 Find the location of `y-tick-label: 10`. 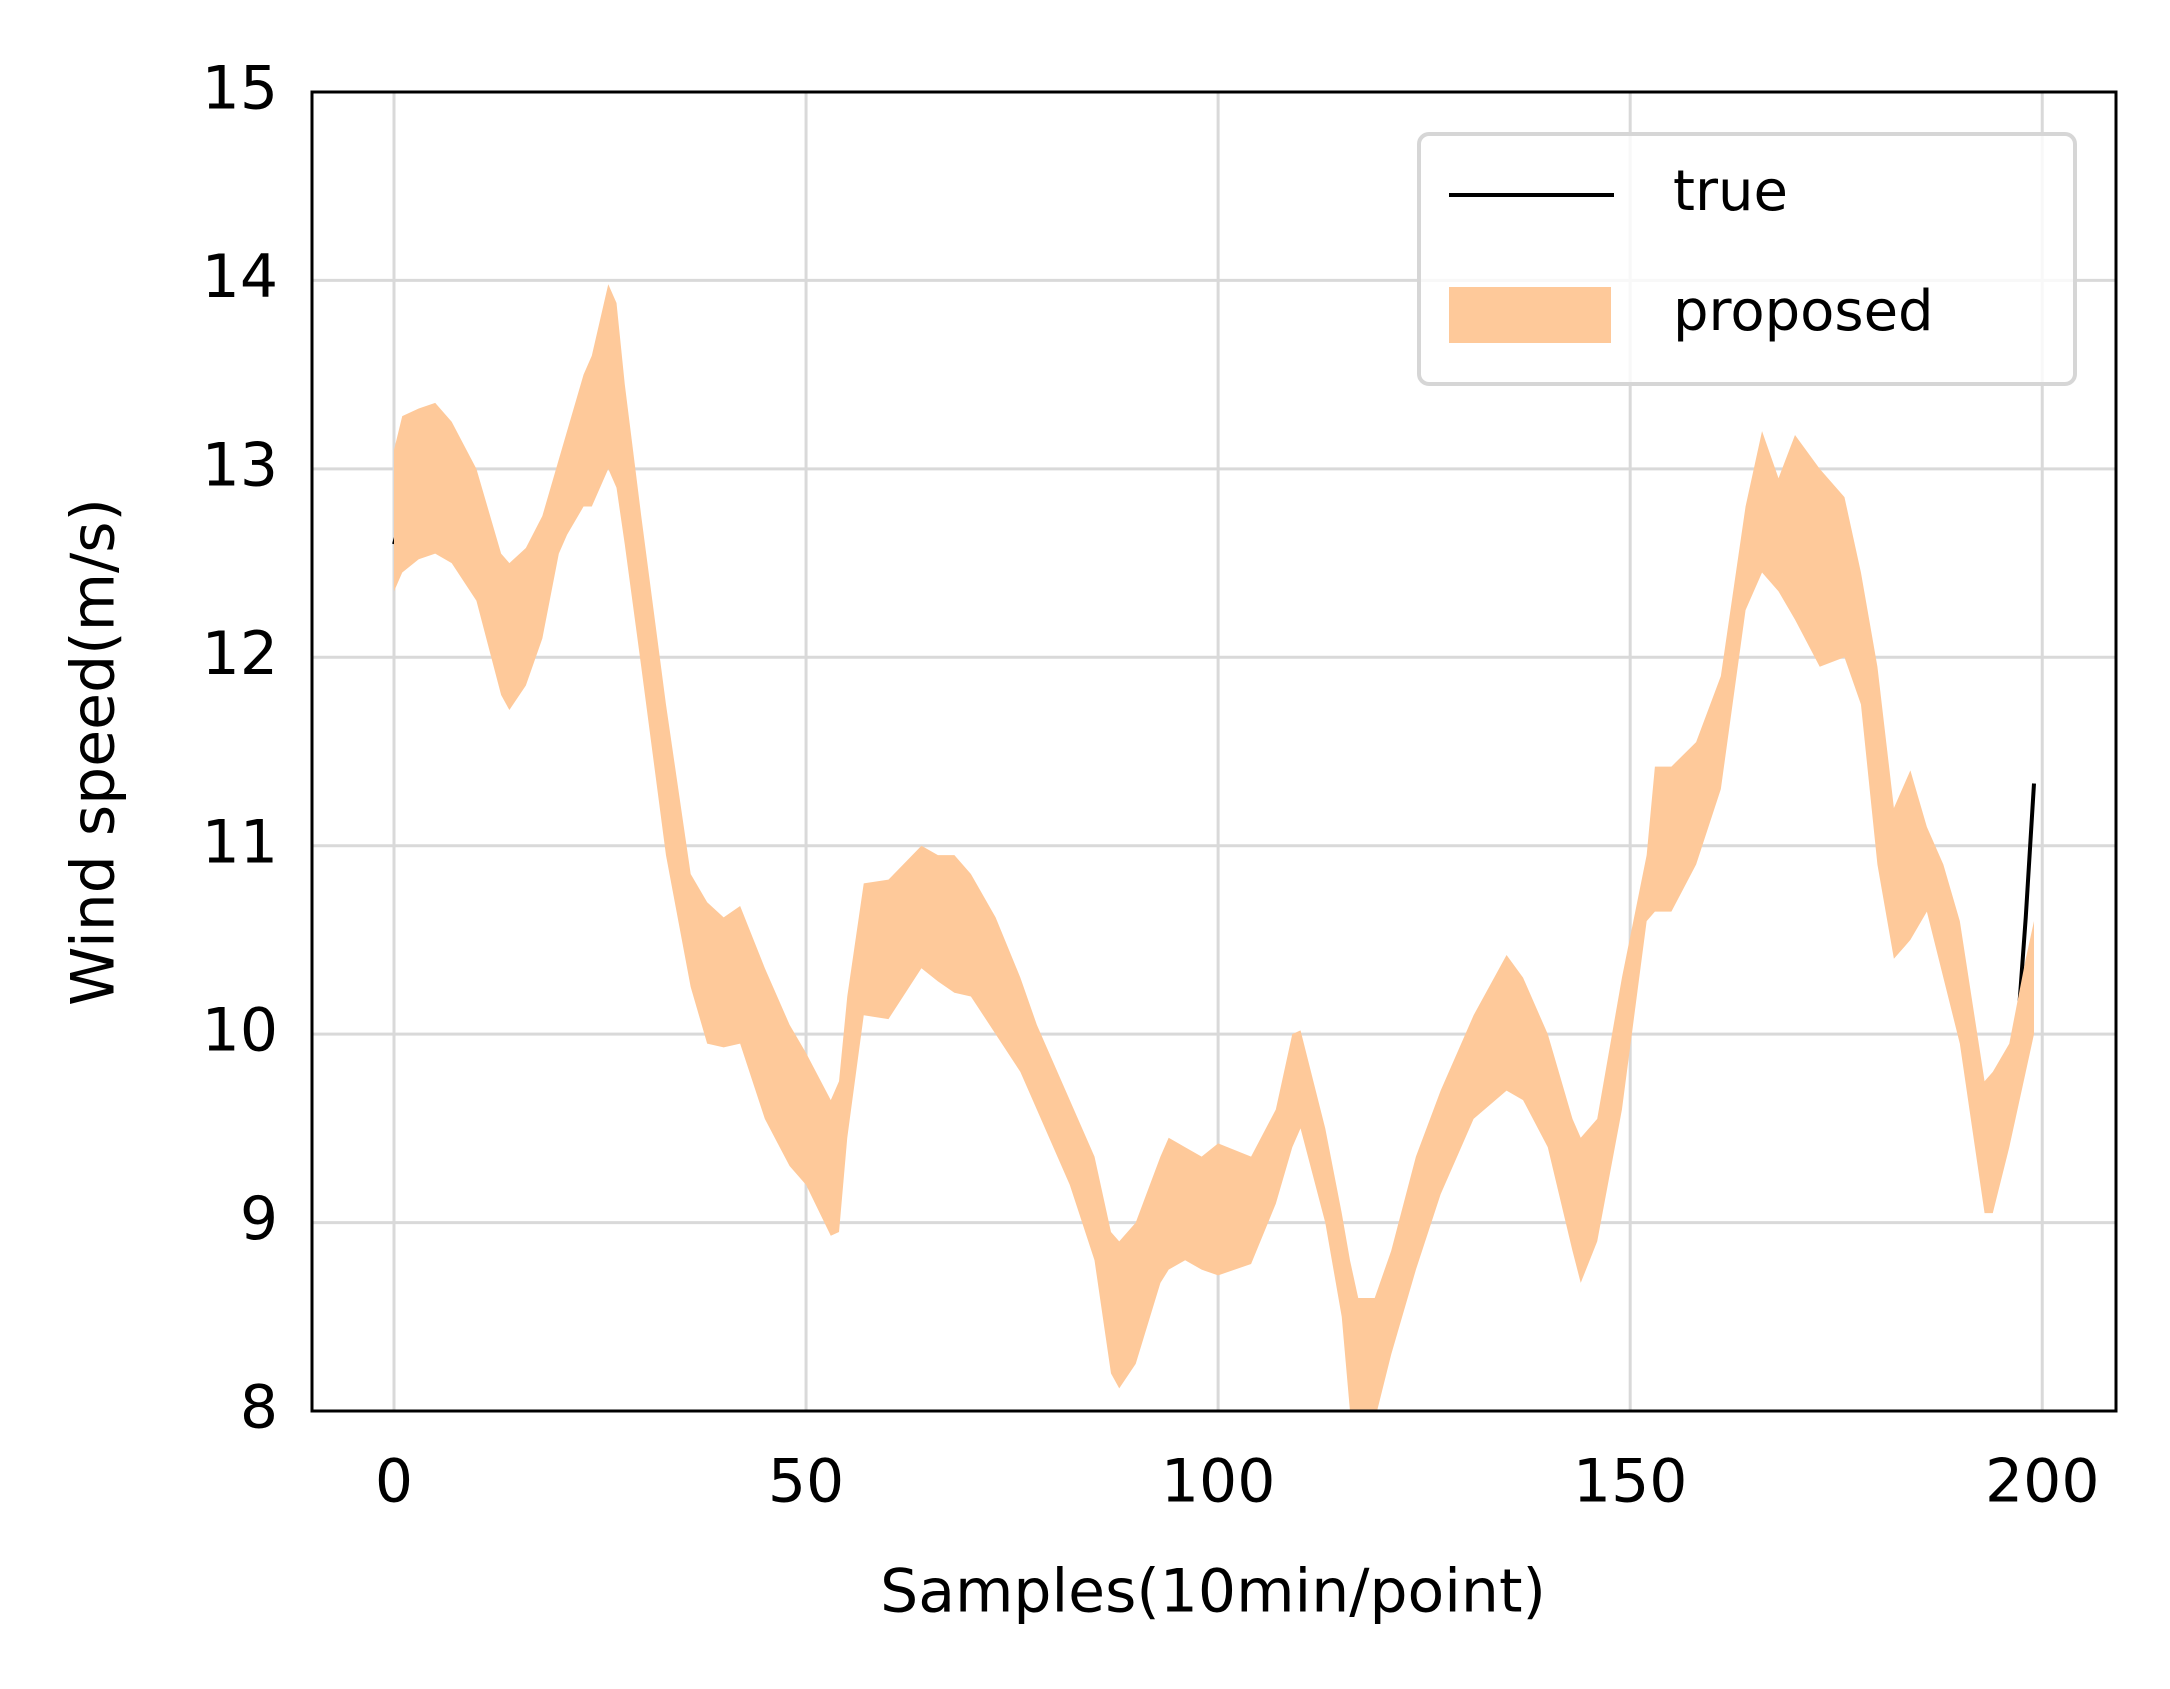

y-tick-label: 10 is located at coordinates (240, 1031).